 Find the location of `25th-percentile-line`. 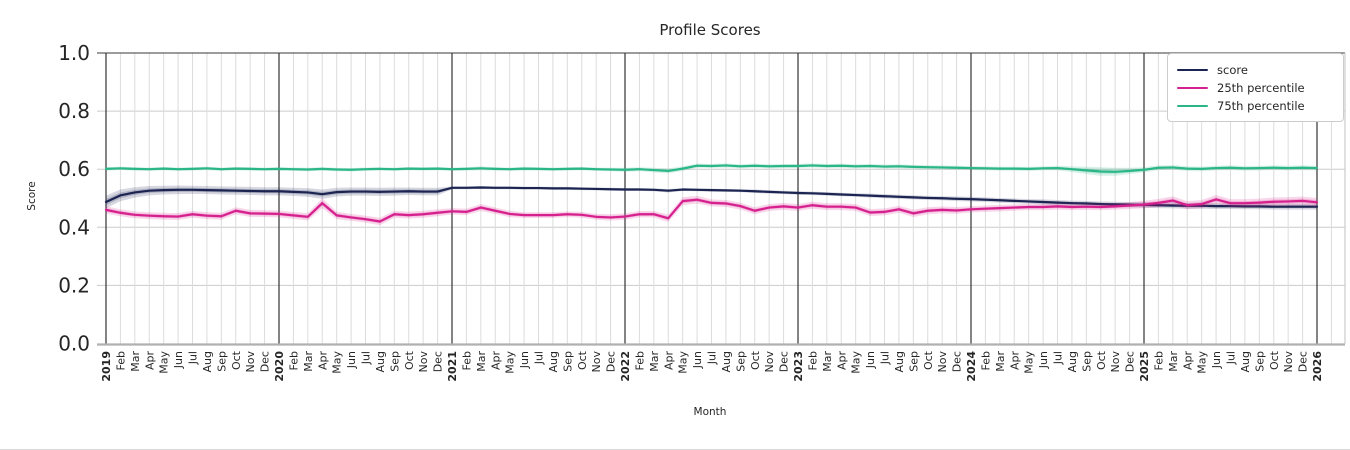

25th-percentile-line is located at coordinates (711, 210).